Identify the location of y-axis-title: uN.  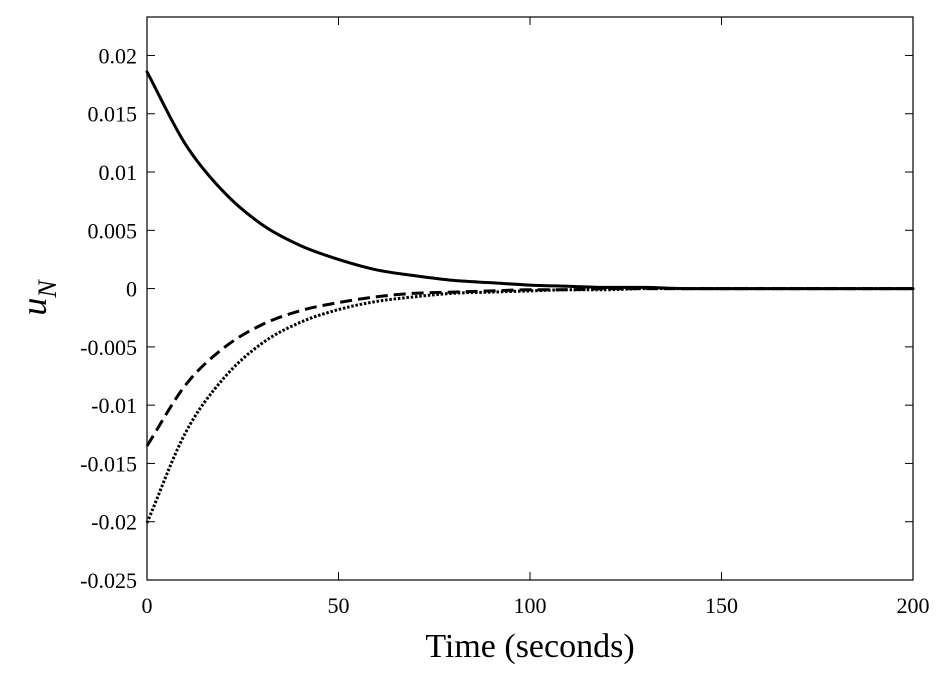
(38, 297).